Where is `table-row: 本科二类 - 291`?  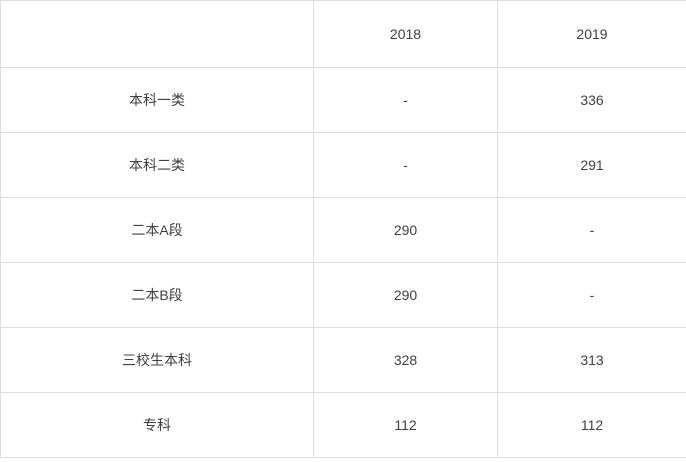
table-row: 本科二类 - 291 is located at coordinates (343, 165).